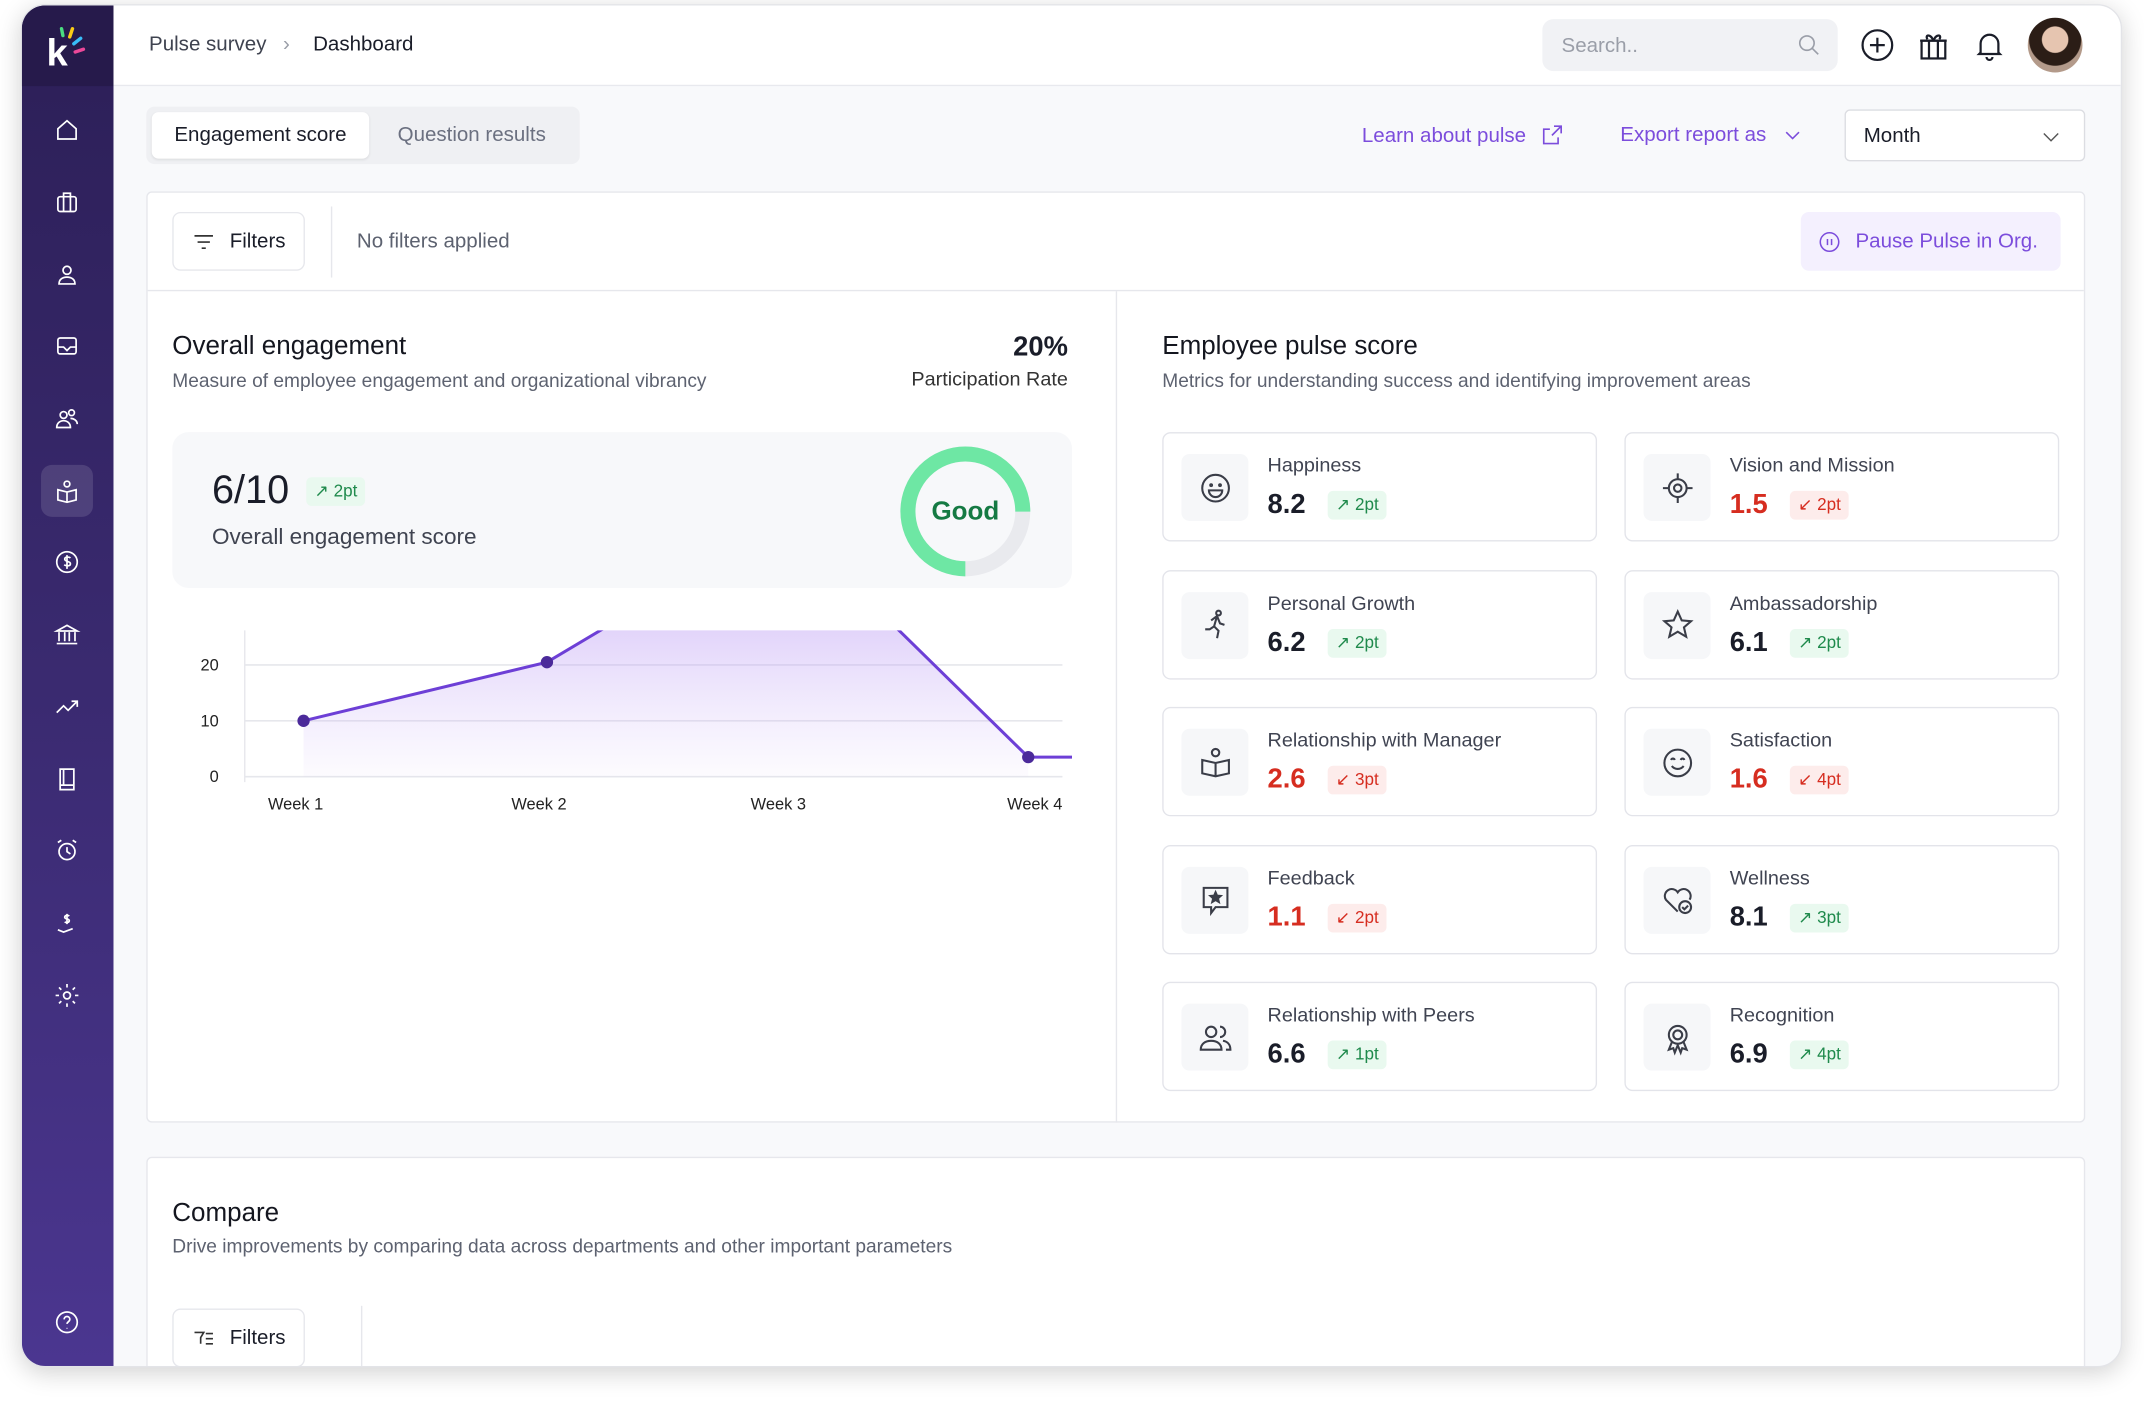  What do you see at coordinates (1965, 135) in the screenshot?
I see `period-select: Month` at bounding box center [1965, 135].